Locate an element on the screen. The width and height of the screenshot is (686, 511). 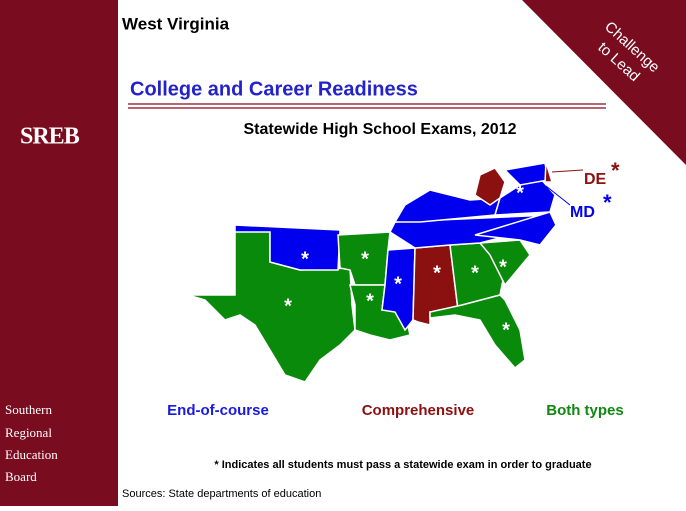
legend-item: End-of-course is located at coordinates (218, 410).